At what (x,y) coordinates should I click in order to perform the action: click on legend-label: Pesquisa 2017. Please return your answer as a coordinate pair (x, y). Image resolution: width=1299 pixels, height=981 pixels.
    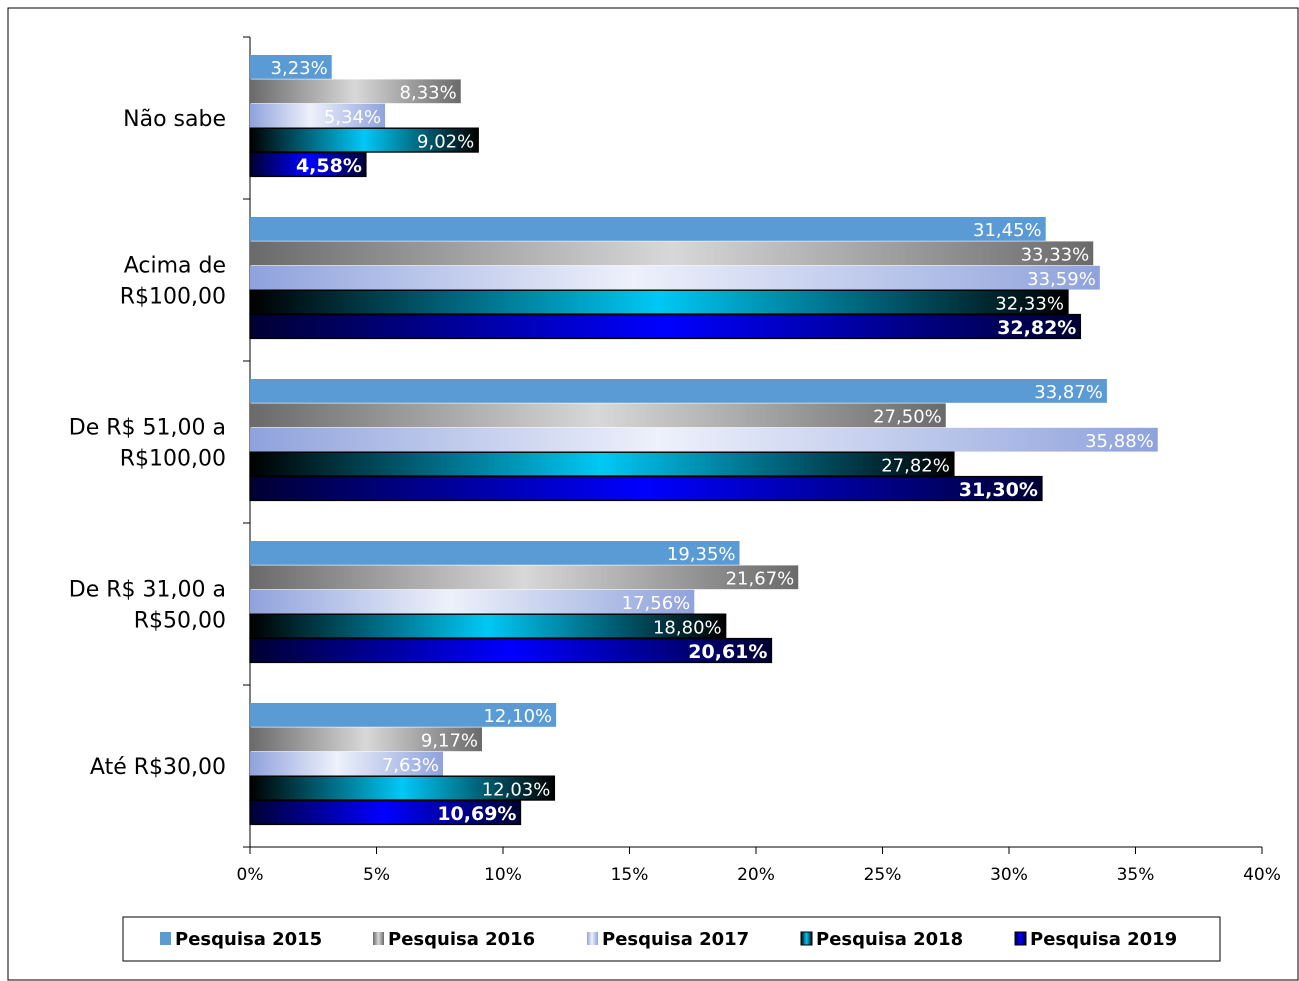
    Looking at the image, I should click on (675, 939).